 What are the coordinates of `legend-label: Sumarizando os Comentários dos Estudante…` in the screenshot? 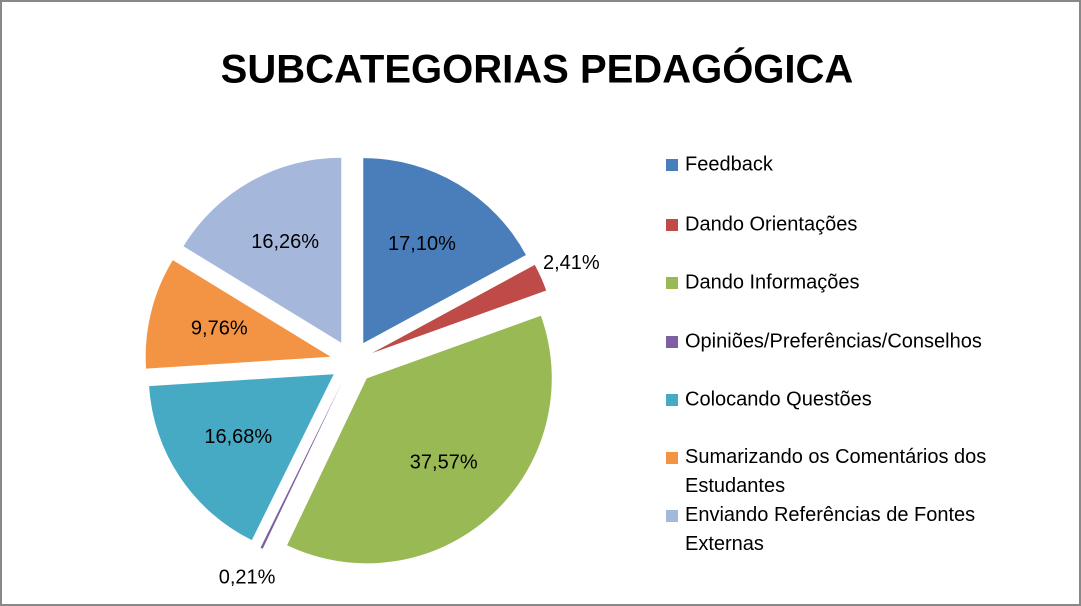 It's located at (838, 471).